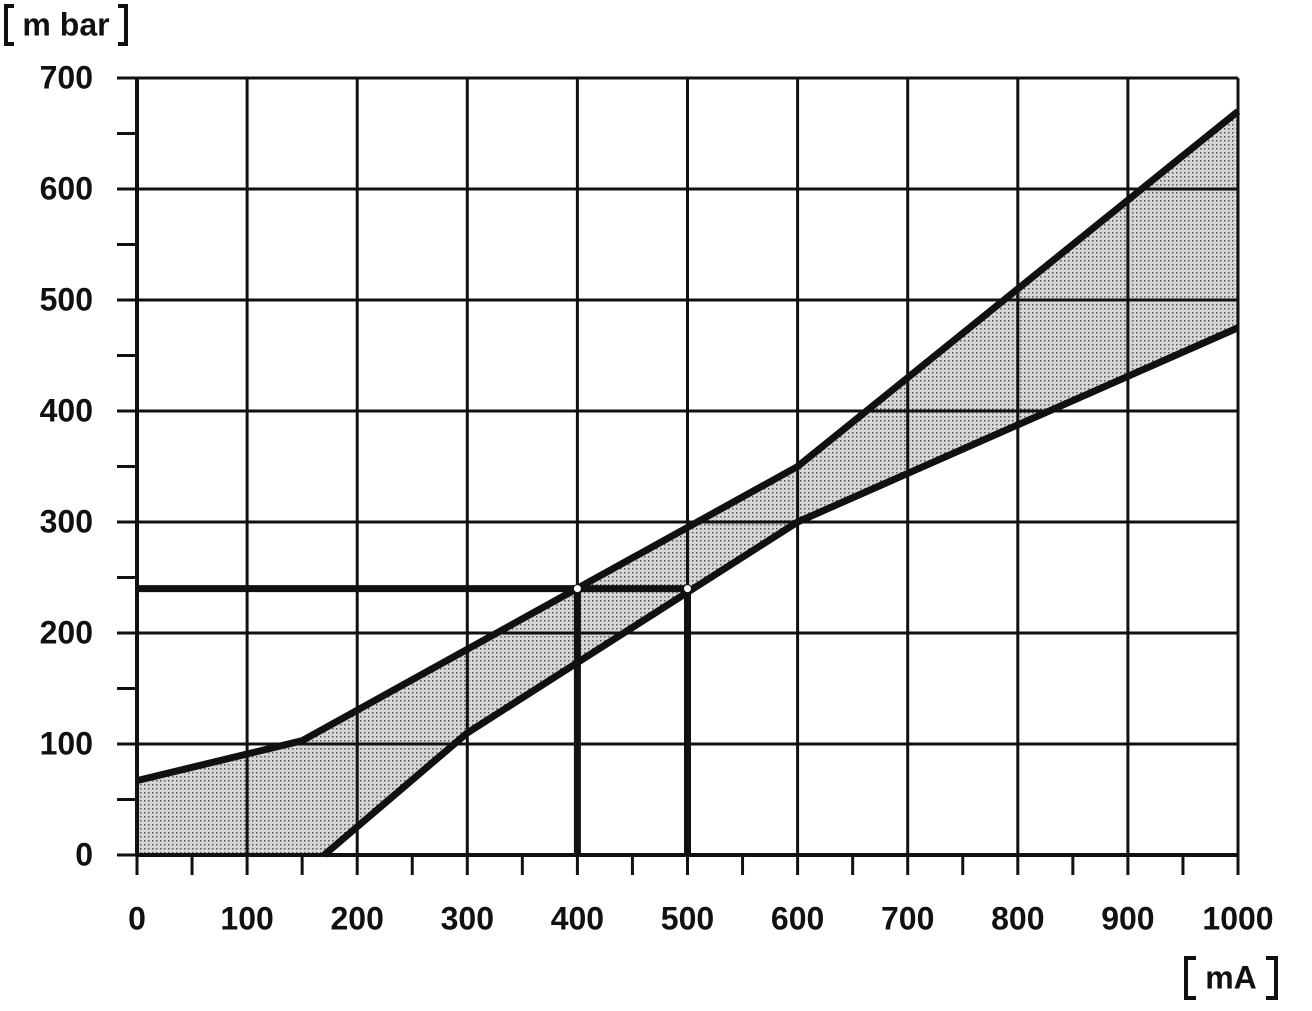 The image size is (1312, 1011). What do you see at coordinates (137, 918) in the screenshot?
I see `x-tick-label: 0` at bounding box center [137, 918].